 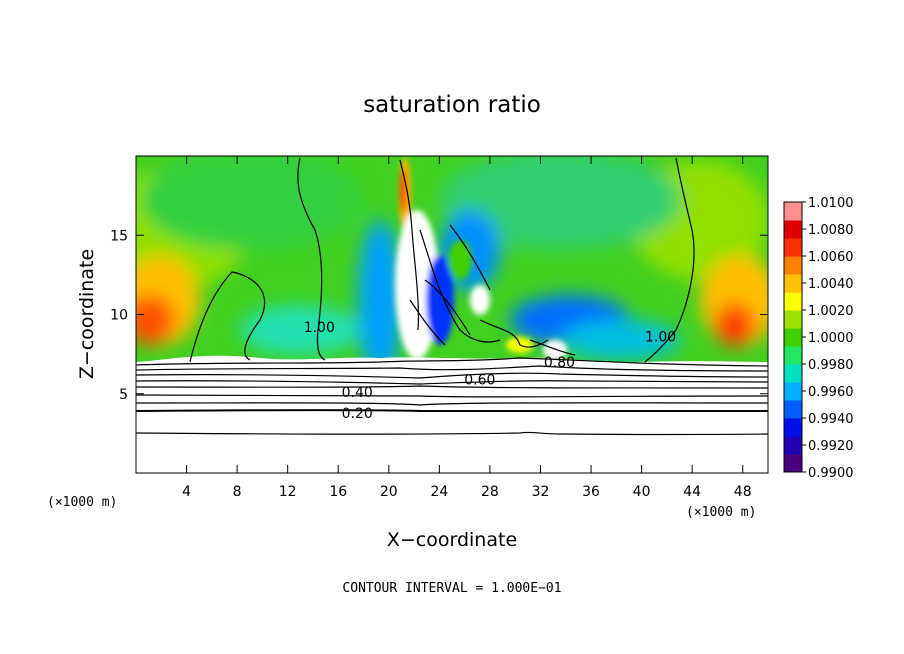 I want to click on colorbar-label-5: 1.0000, so click(x=831, y=338).